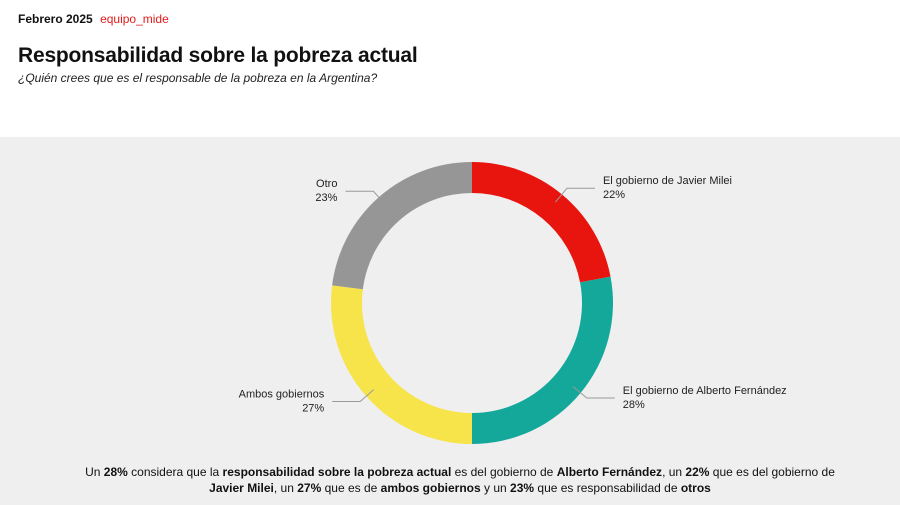 The image size is (900, 505). What do you see at coordinates (115, 472) in the screenshot?
I see `summary-bold: 28%` at bounding box center [115, 472].